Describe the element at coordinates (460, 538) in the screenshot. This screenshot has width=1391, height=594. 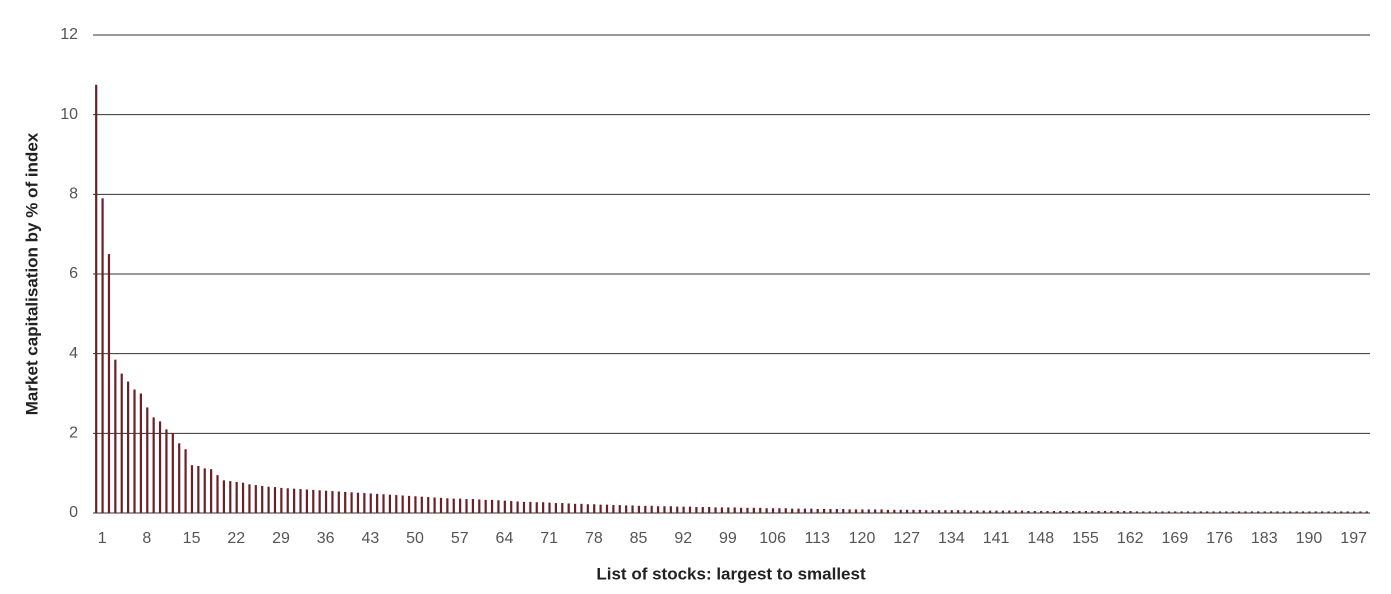
I see `x-tick-label: 57` at that location.